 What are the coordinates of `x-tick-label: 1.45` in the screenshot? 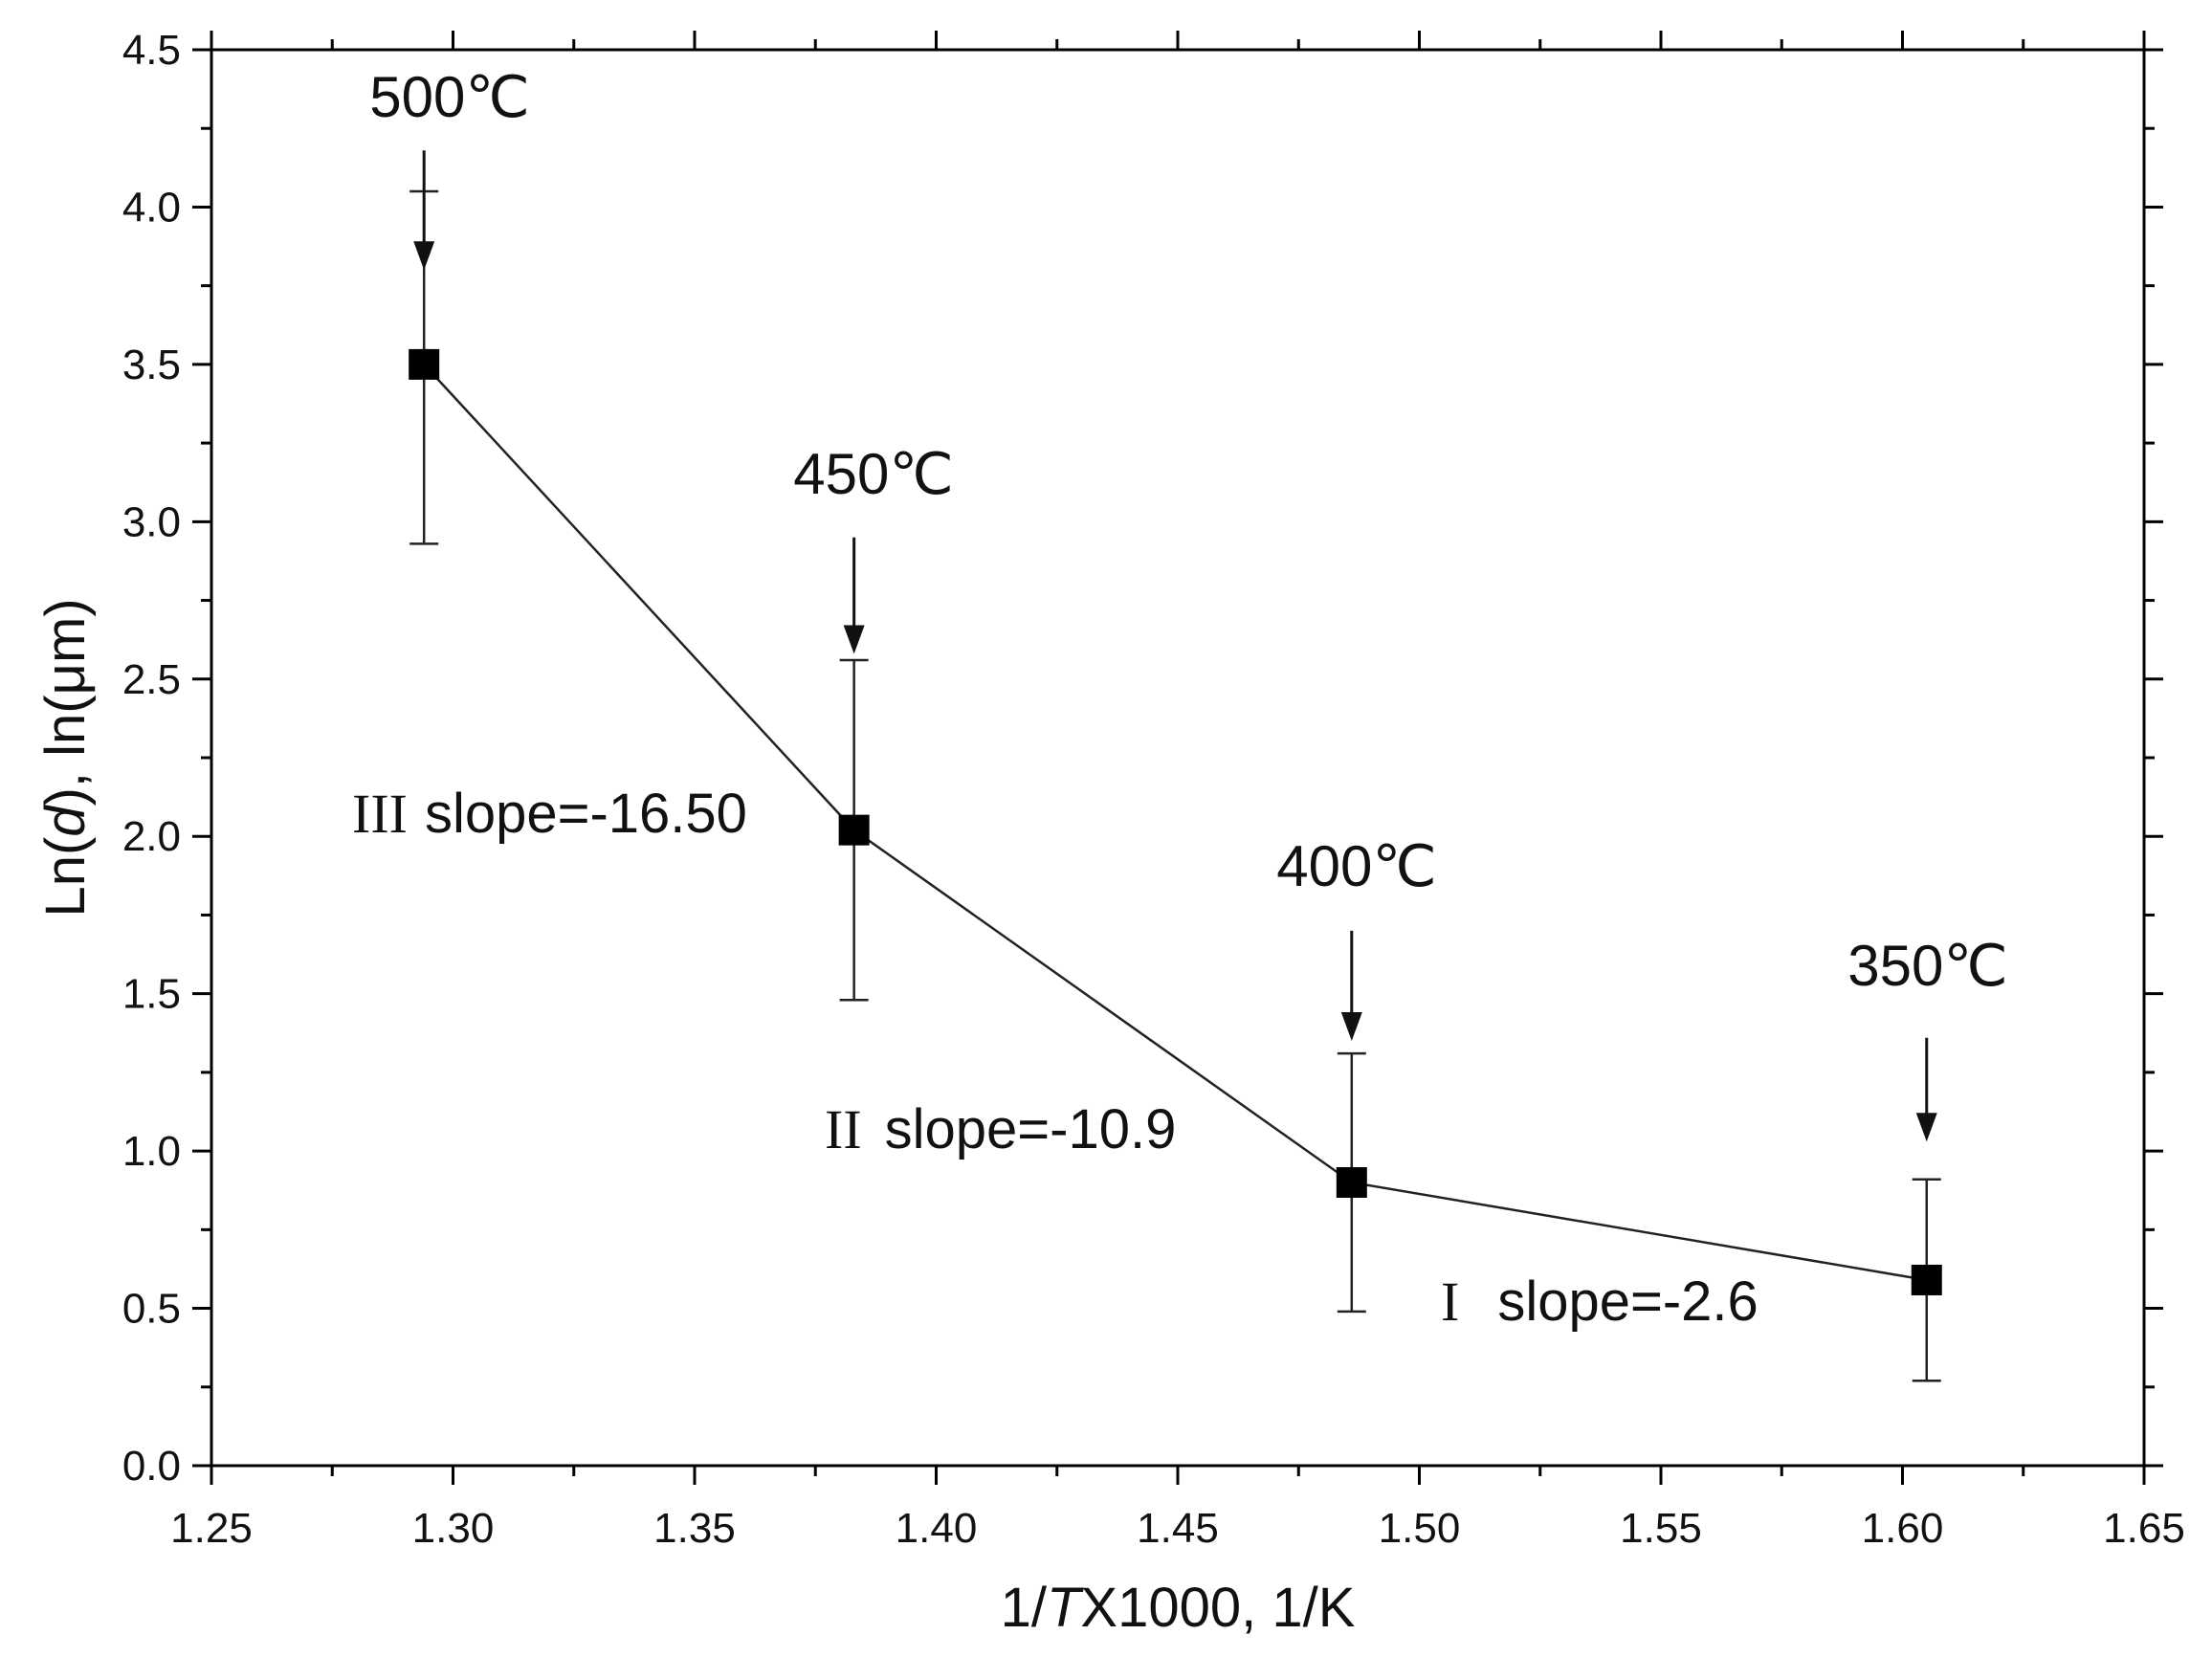 It's located at (1178, 1528).